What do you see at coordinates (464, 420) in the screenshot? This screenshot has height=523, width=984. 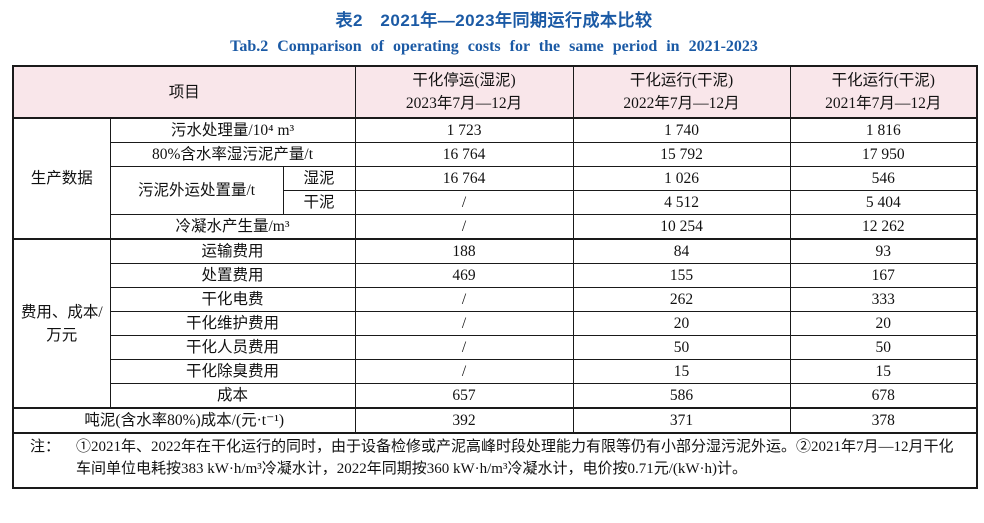 I see `cell-per-ton-cost-2023: 392` at bounding box center [464, 420].